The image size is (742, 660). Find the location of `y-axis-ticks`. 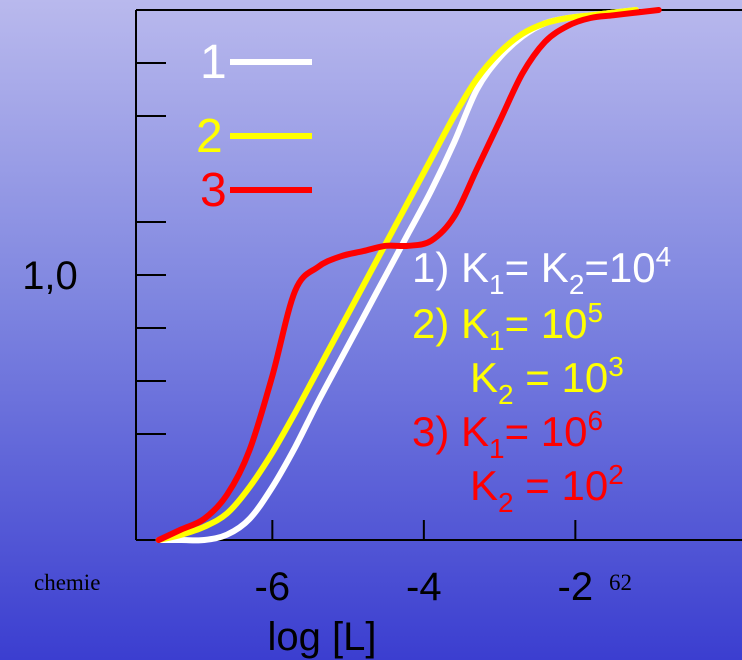

y-axis-ticks is located at coordinates (151, 248).